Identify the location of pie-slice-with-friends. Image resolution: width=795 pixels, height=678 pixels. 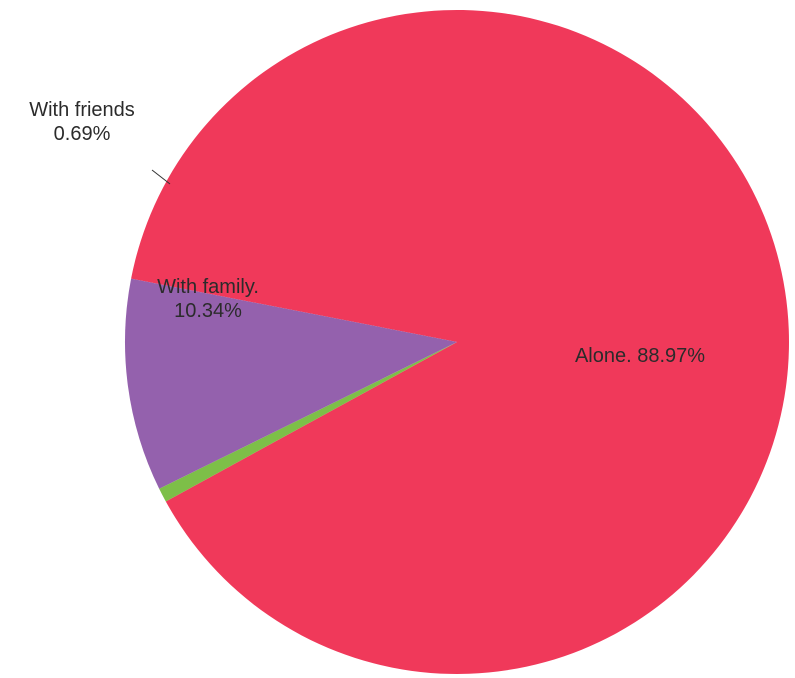
(308, 422).